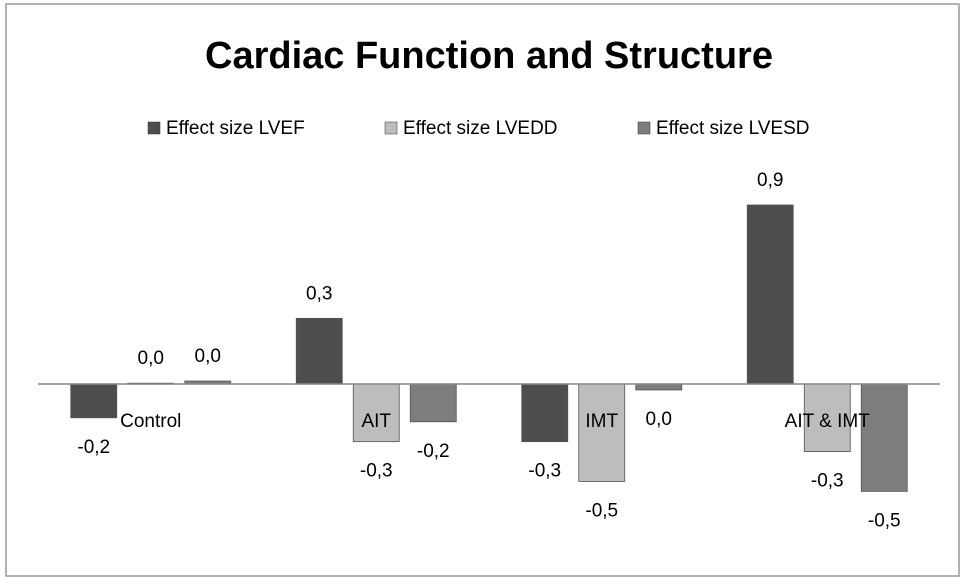 This screenshot has width=962, height=578. Describe the element at coordinates (489, 56) in the screenshot. I see `chart-title: Cardiac Function and Structure` at that location.